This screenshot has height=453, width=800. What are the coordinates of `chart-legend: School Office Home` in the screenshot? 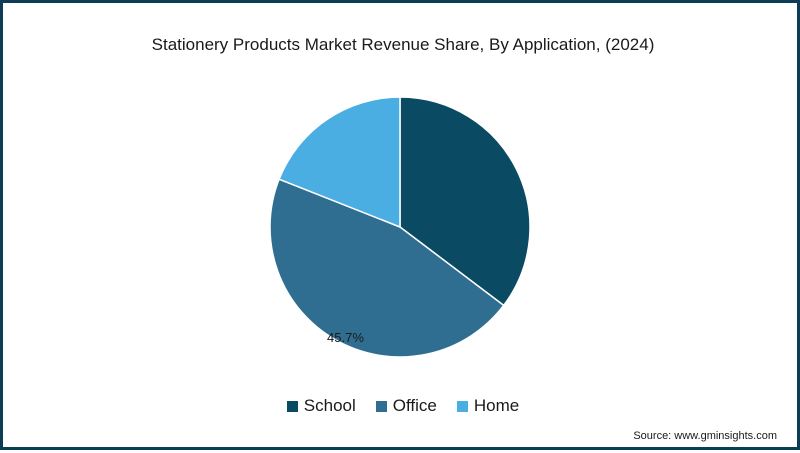 It's located at (401, 406).